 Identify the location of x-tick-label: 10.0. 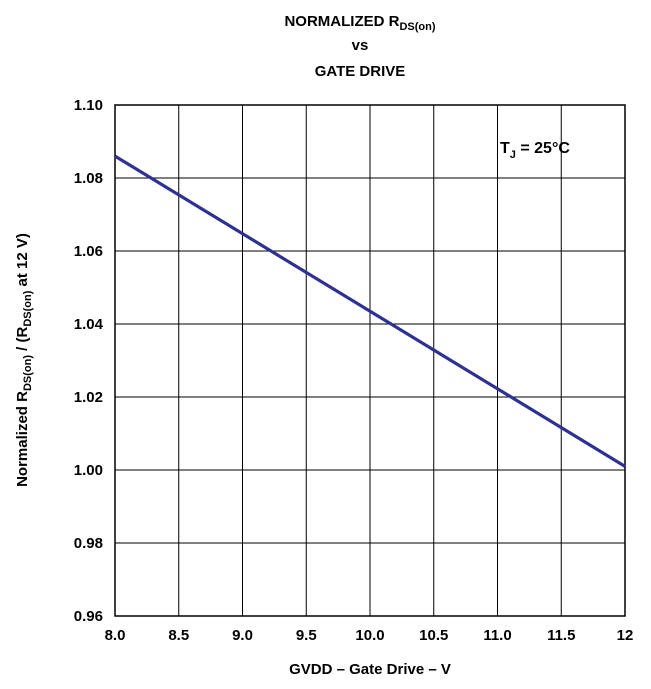
(369, 635).